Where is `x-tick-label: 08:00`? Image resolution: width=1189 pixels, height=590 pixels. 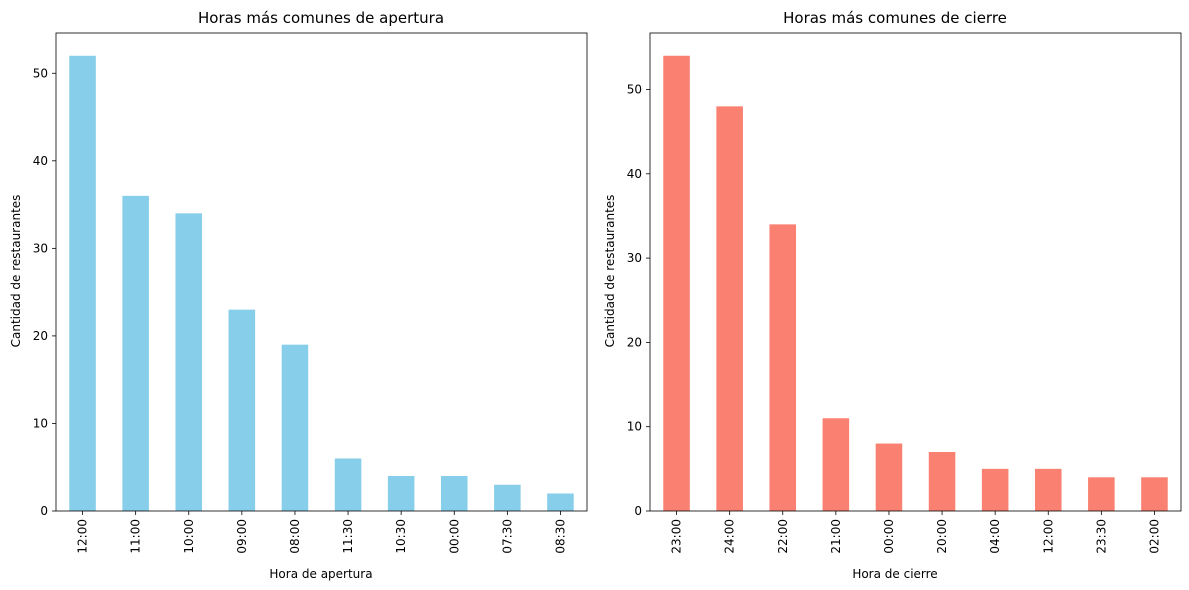 x-tick-label: 08:00 is located at coordinates (295, 536).